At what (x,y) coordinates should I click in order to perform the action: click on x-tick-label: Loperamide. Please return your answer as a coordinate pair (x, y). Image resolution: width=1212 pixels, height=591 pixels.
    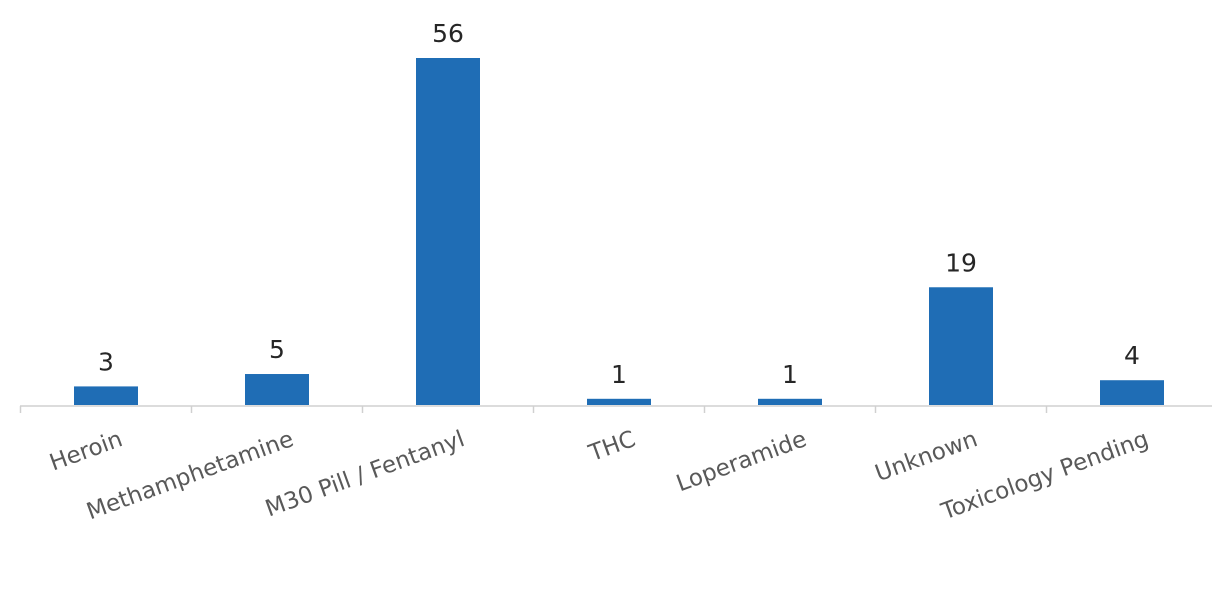
    Looking at the image, I should click on (741, 461).